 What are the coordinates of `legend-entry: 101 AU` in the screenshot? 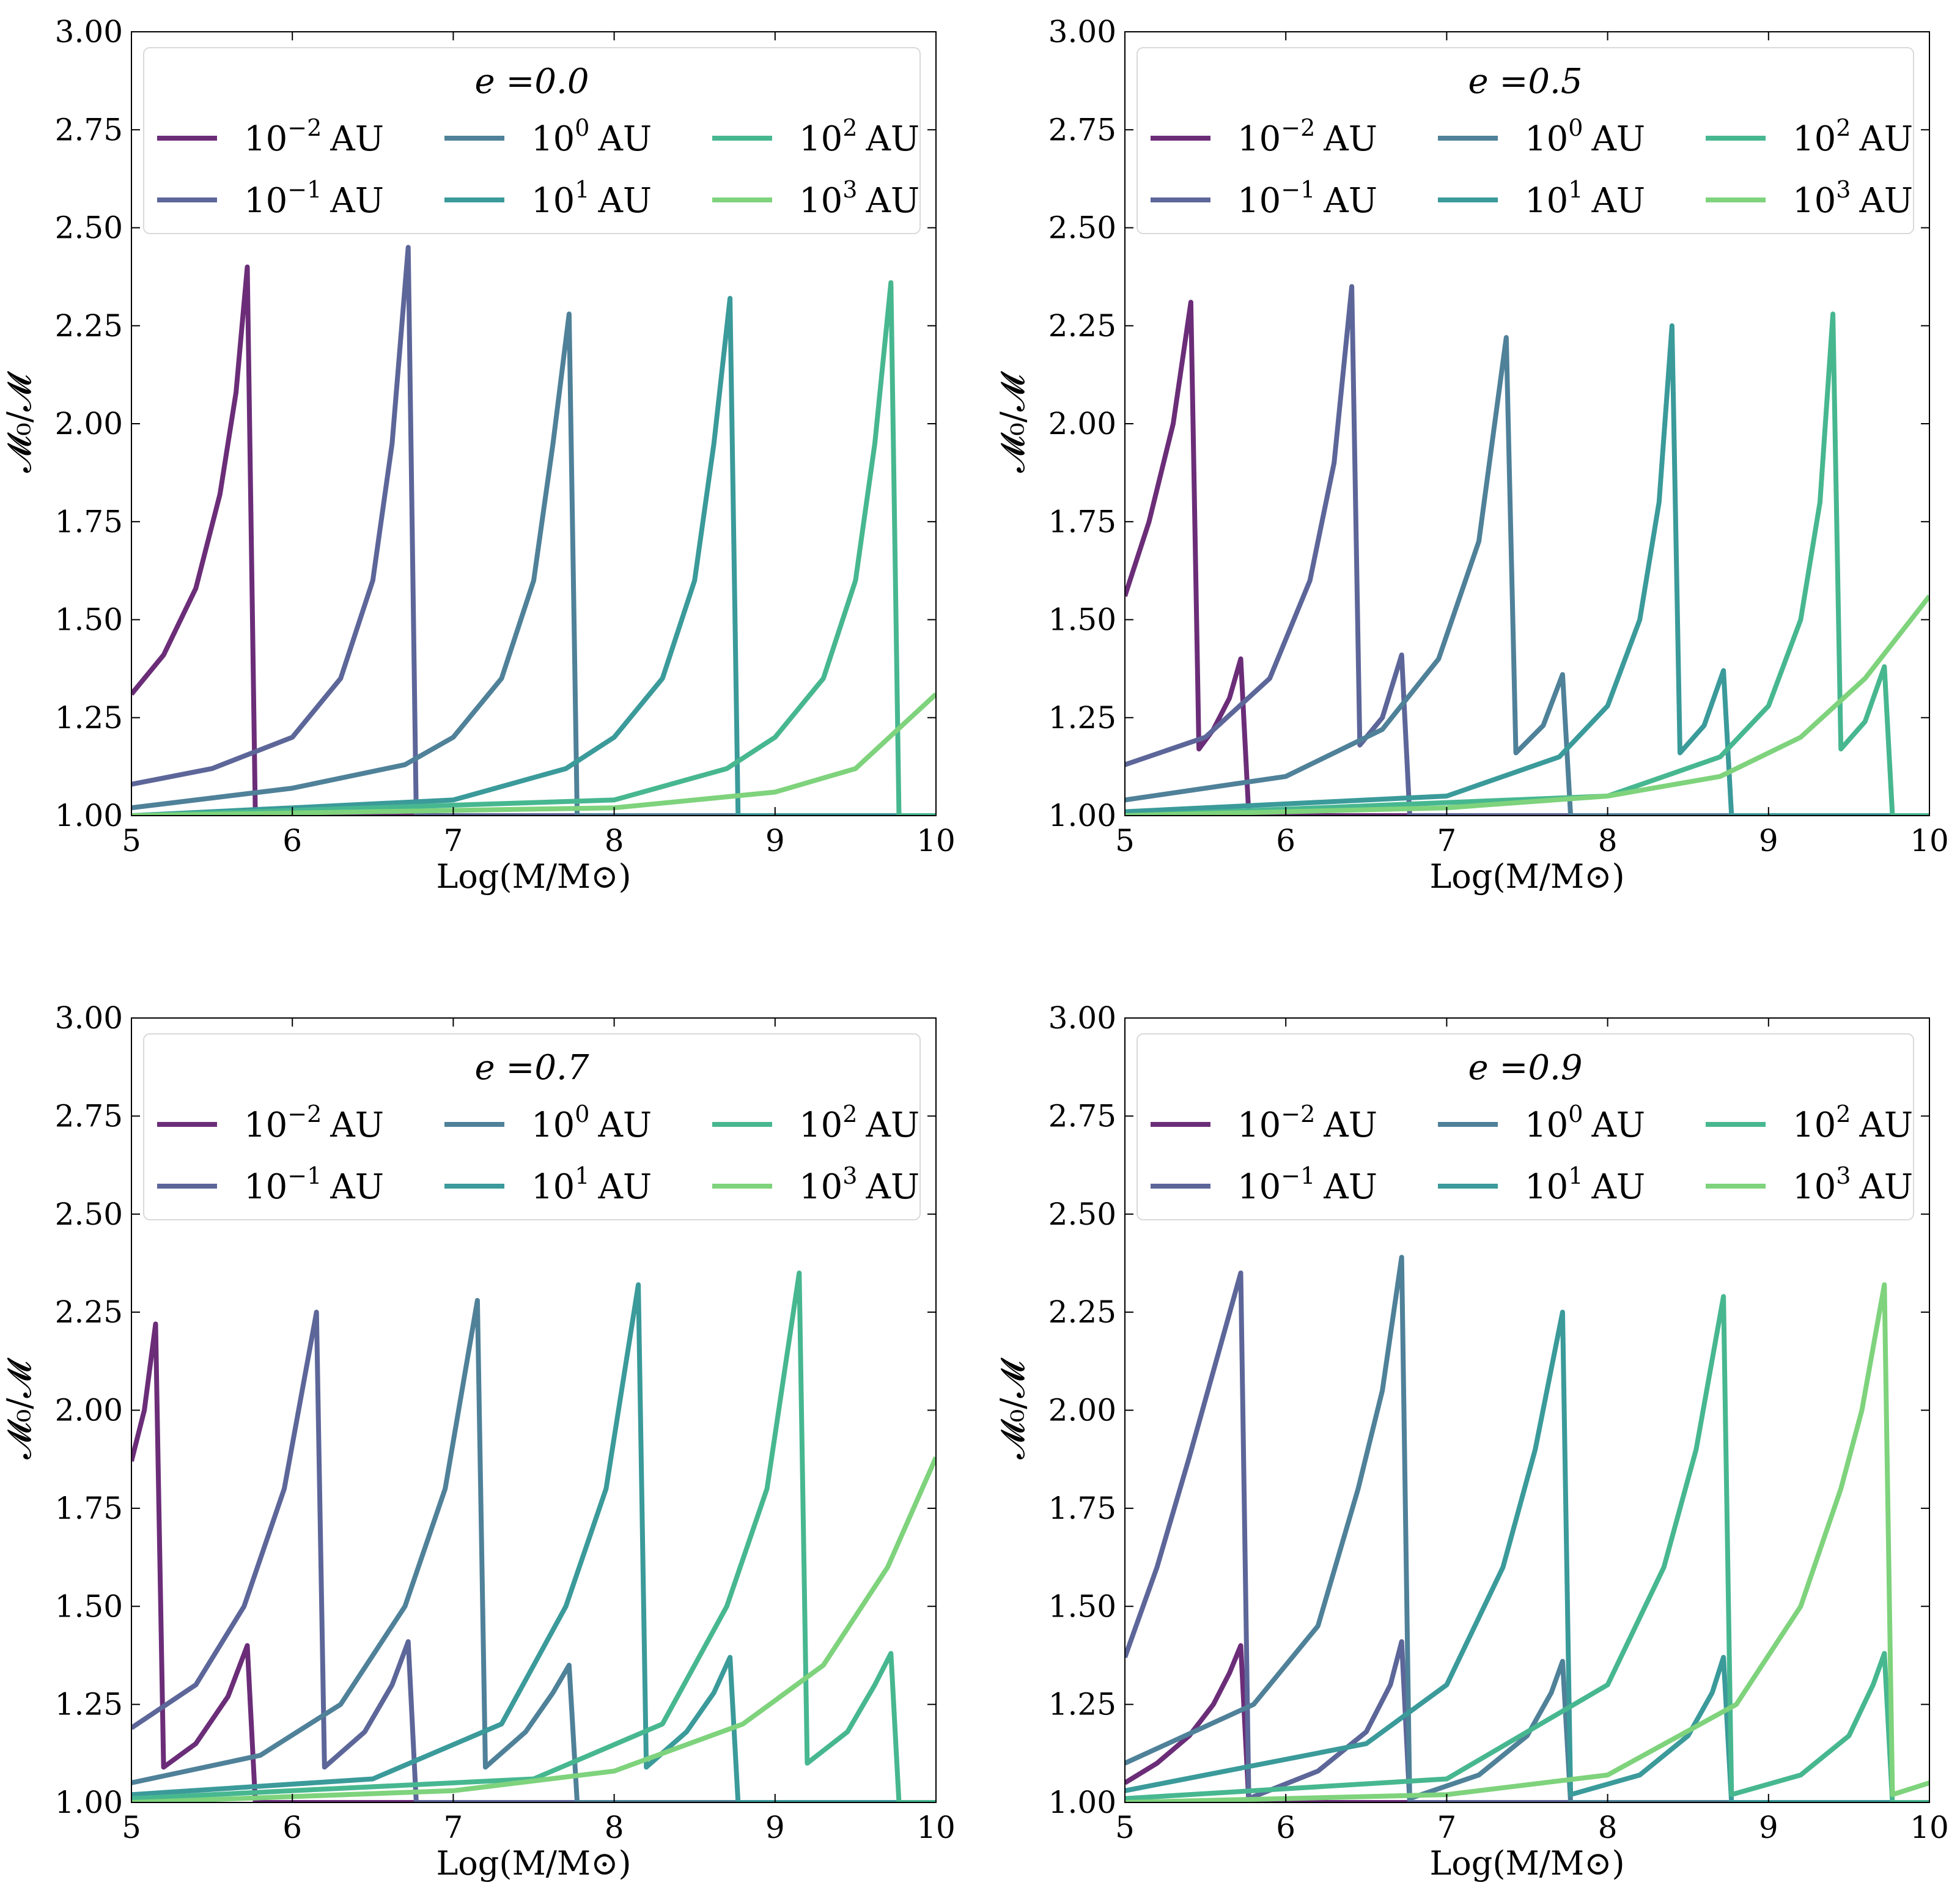 It's located at (591, 198).